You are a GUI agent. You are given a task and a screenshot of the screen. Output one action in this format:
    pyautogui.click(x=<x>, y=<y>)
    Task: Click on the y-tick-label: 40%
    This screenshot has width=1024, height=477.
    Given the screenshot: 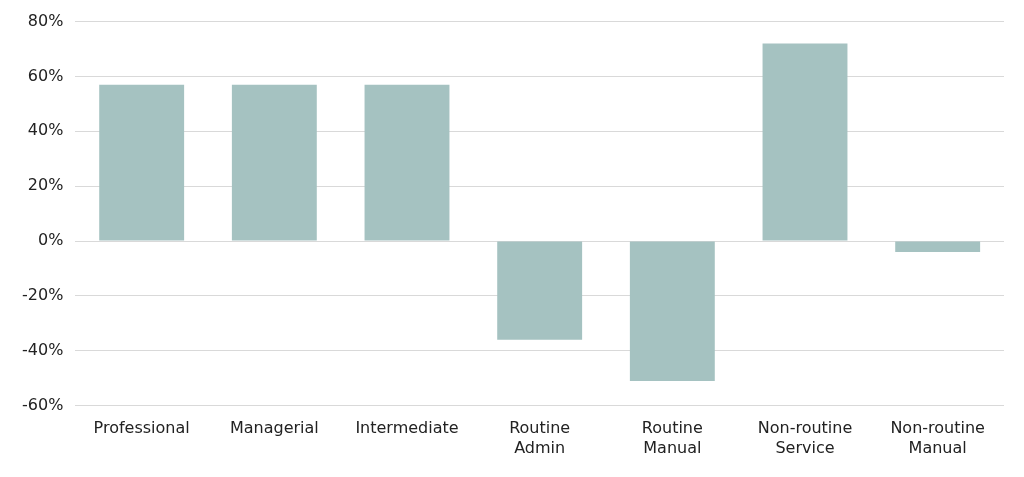 What is the action you would take?
    pyautogui.click(x=45, y=130)
    